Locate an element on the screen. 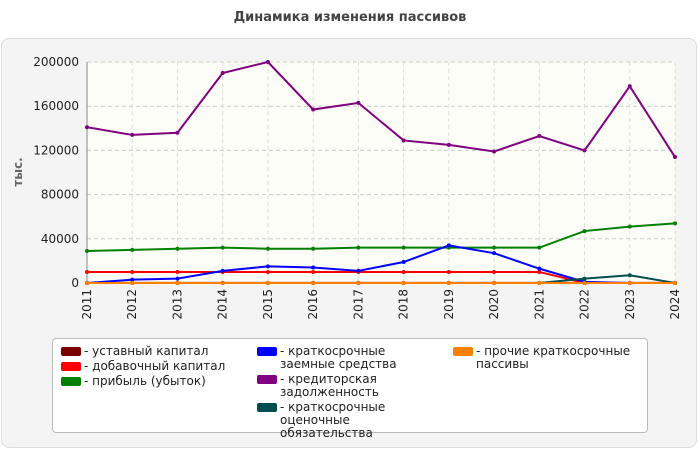  x-tick-label: 2015 is located at coordinates (268, 304).